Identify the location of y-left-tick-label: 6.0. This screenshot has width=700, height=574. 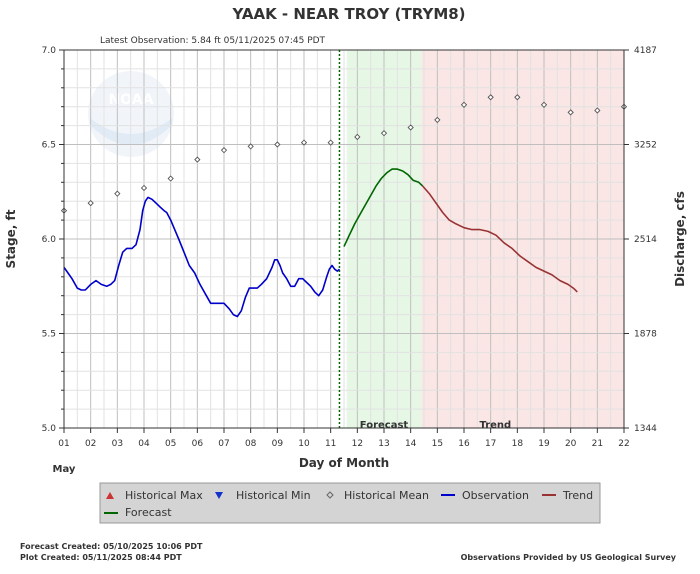
(49, 240).